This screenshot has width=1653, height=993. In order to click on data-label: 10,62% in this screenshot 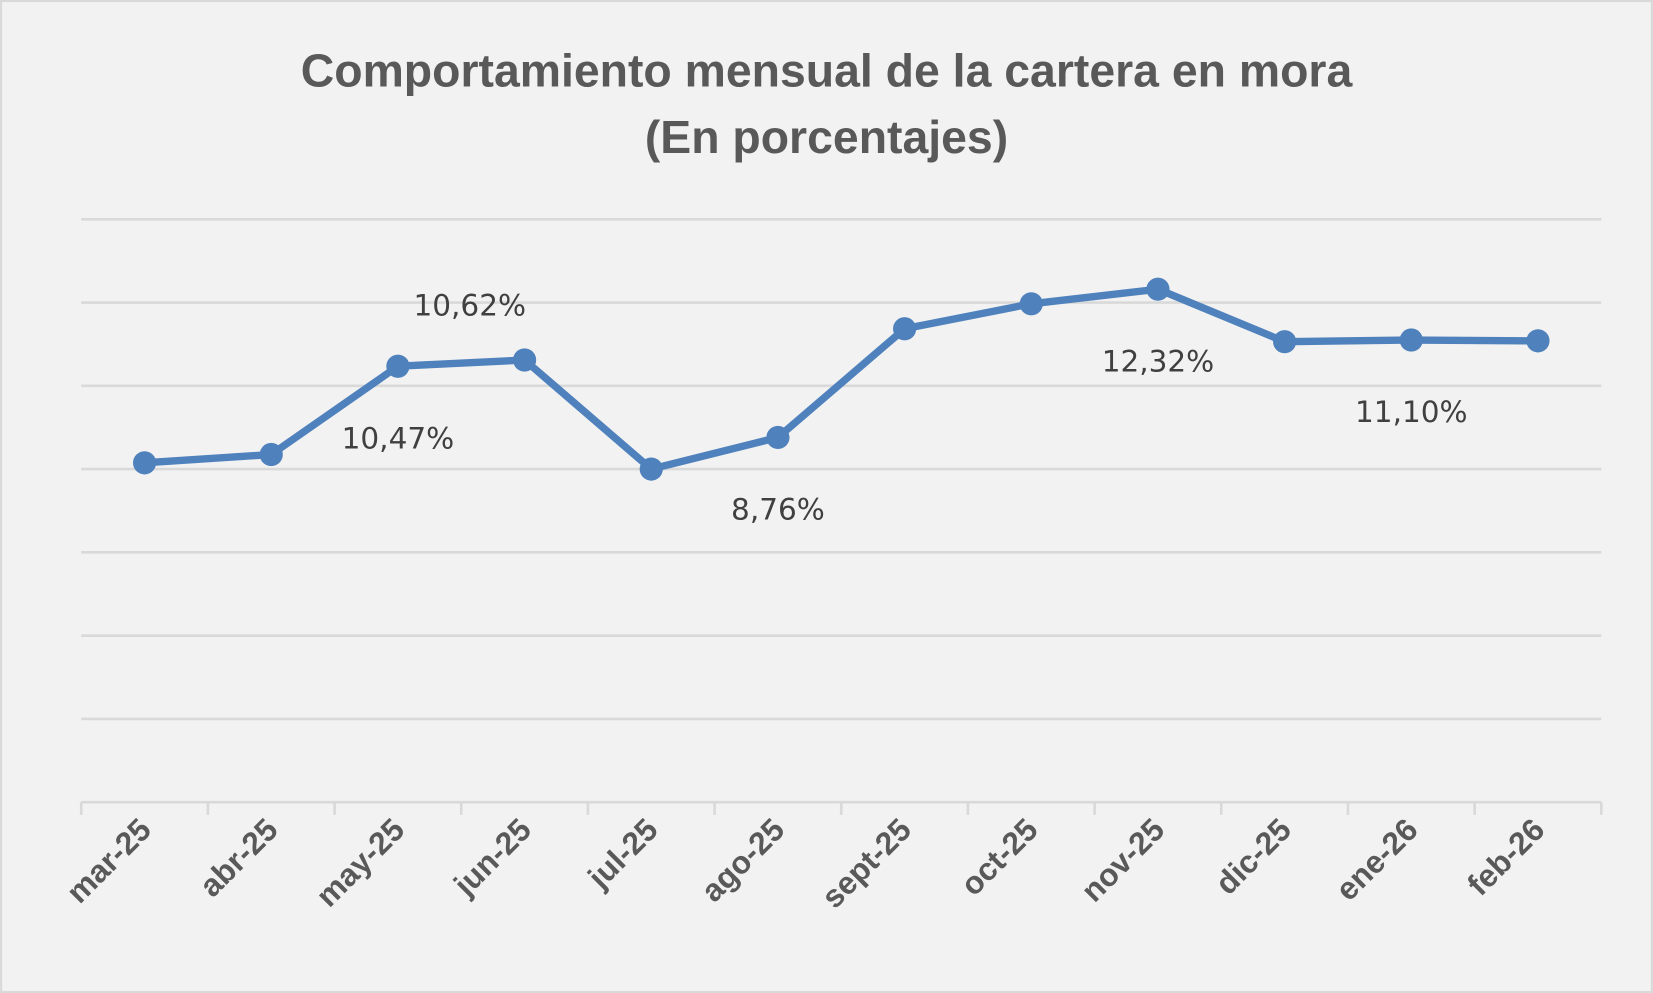, I will do `click(470, 306)`.